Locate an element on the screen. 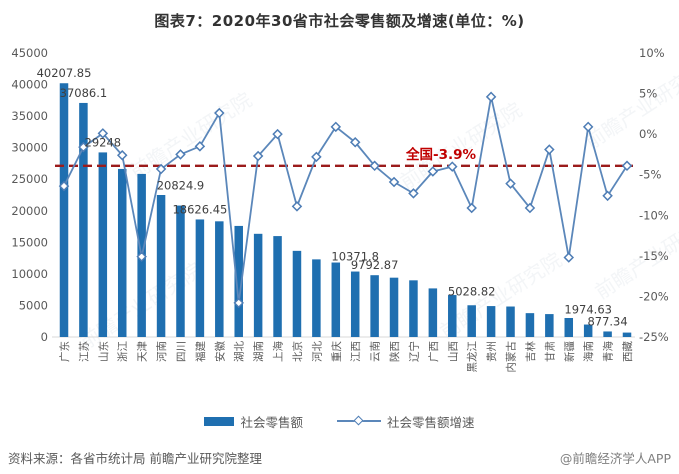  category-label: 广东 is located at coordinates (64, 351).